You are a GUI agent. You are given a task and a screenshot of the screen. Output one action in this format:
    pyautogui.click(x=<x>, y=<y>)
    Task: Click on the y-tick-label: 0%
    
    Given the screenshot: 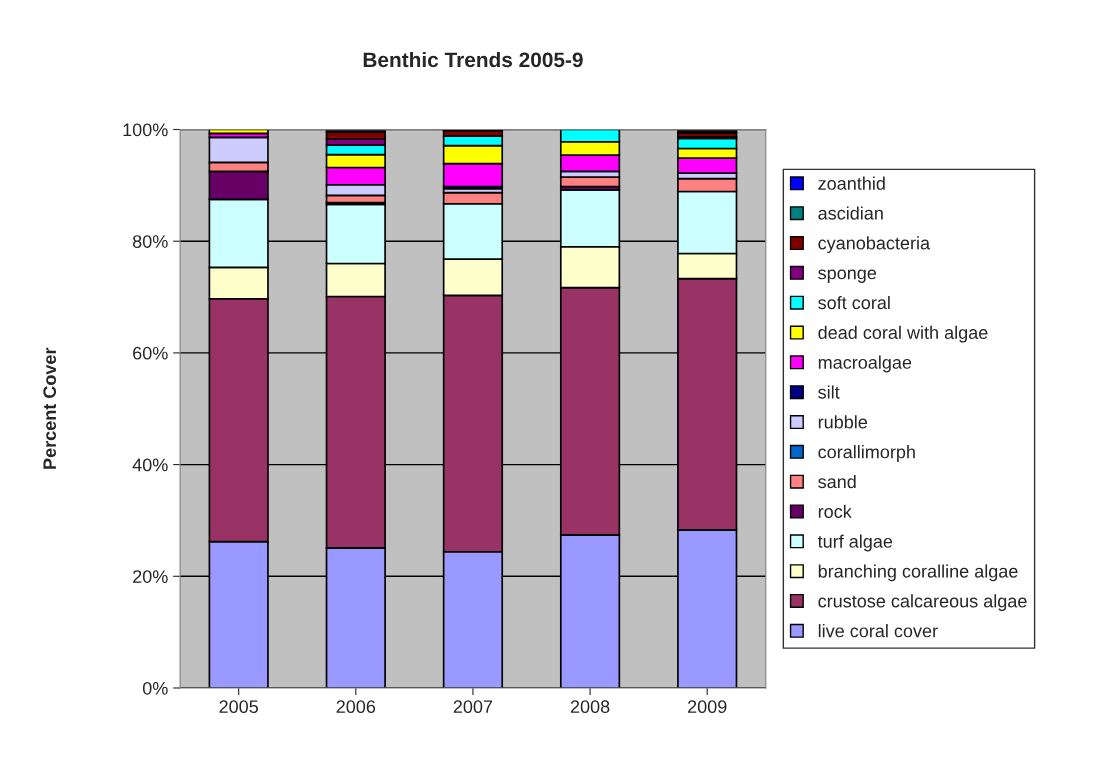 What is the action you would take?
    pyautogui.click(x=155, y=688)
    